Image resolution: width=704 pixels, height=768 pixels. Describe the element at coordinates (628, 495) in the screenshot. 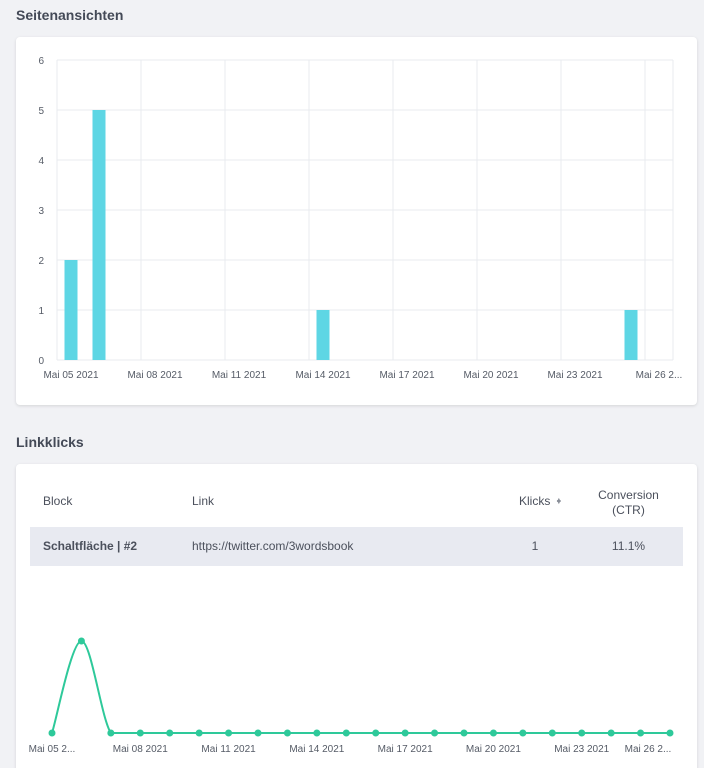

I see `column-header-conversion-line1: Conversion` at that location.